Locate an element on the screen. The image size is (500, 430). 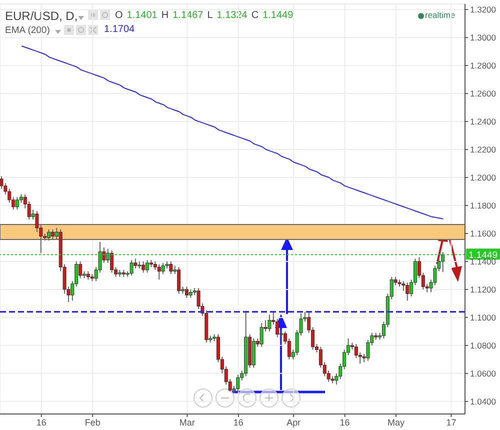
y-tick-label: 1.1800 is located at coordinates (483, 205).